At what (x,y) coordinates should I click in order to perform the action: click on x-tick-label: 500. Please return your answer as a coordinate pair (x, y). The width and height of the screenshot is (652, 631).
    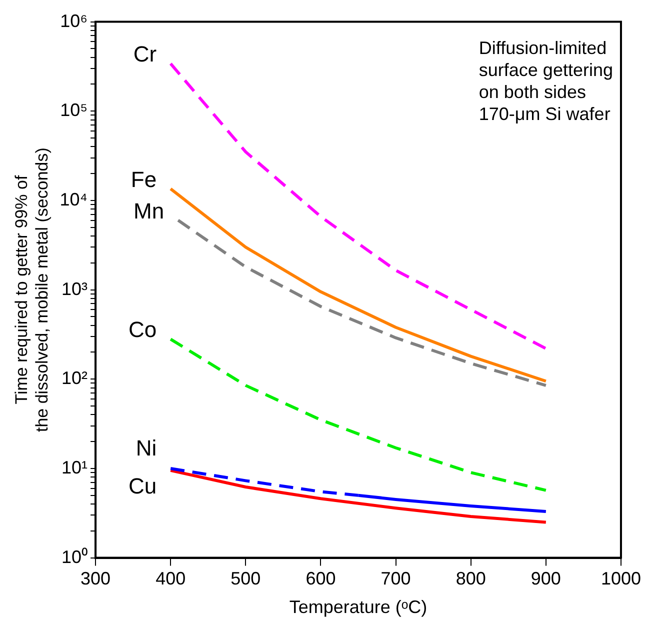
    Looking at the image, I should click on (245, 578).